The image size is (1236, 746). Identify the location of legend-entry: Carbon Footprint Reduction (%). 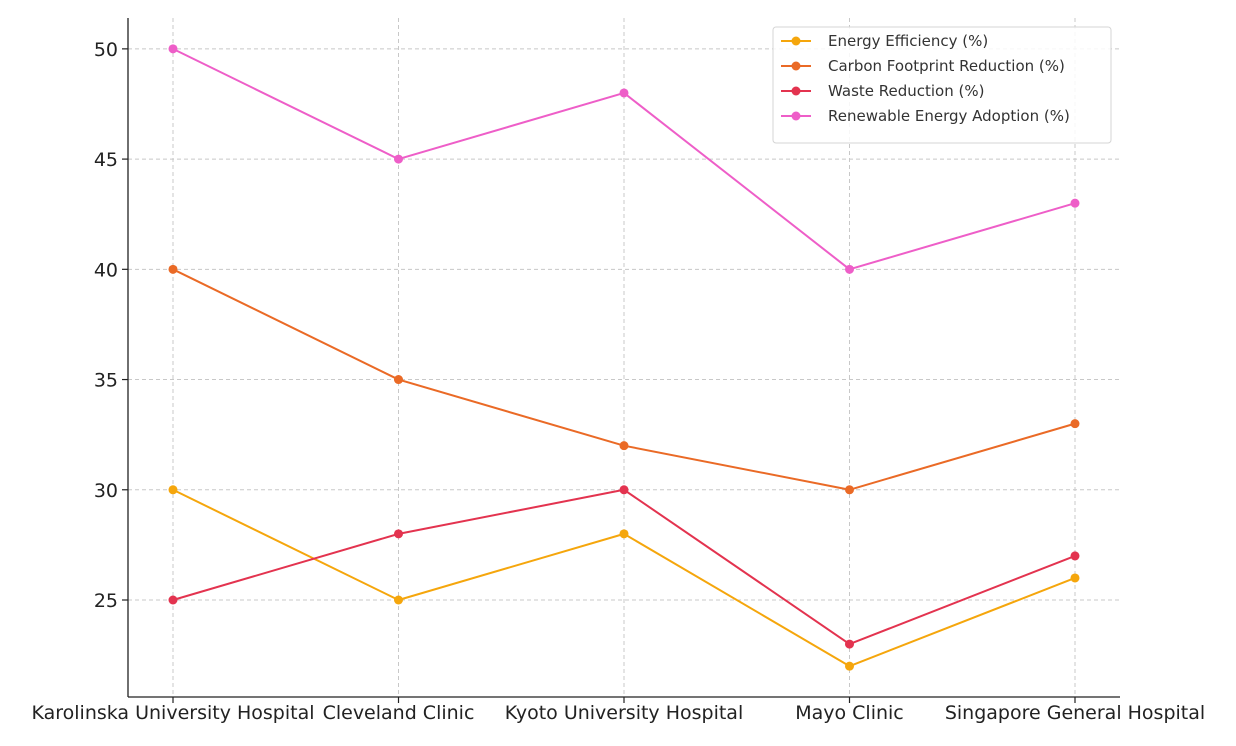
(923, 66).